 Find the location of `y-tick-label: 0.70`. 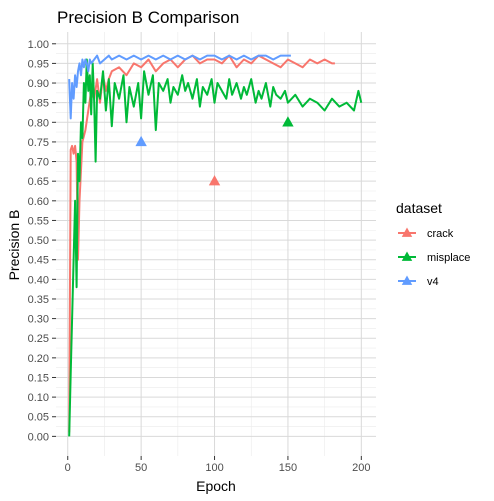

y-tick-label: 0.70 is located at coordinates (38, 163).